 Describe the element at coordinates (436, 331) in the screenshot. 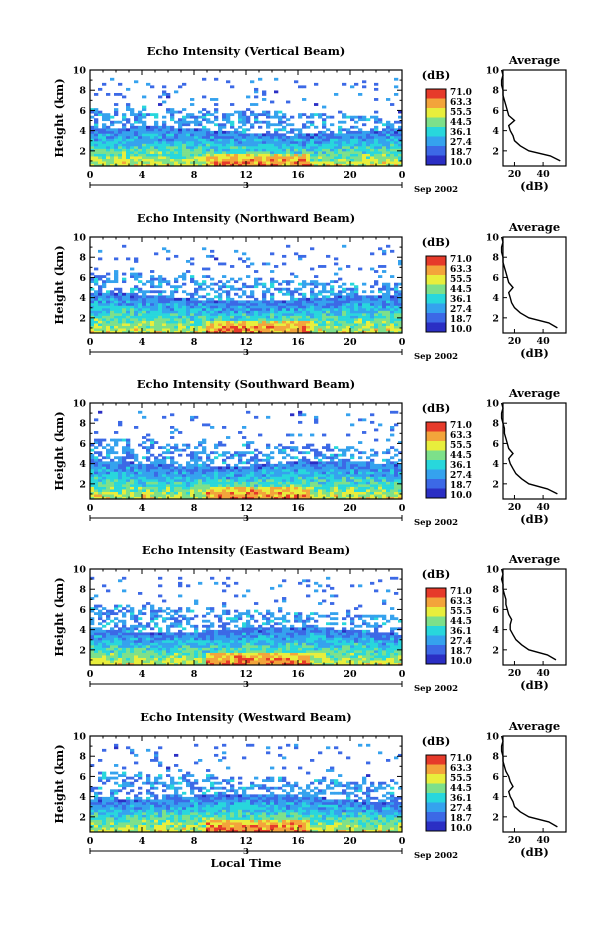

I see `colorbar-swatch` at that location.